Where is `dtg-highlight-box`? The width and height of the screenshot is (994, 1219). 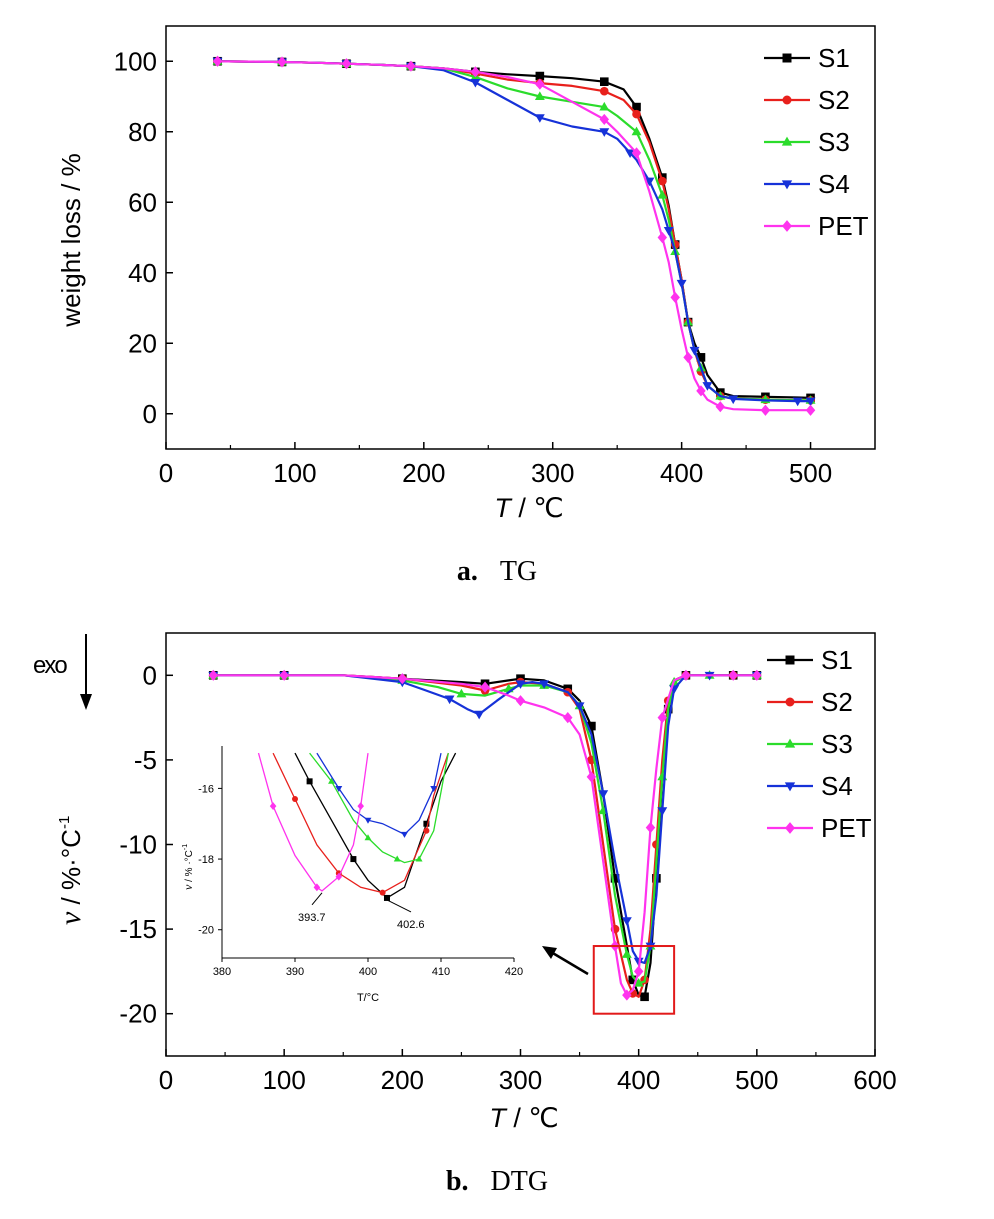 dtg-highlight-box is located at coordinates (634, 980).